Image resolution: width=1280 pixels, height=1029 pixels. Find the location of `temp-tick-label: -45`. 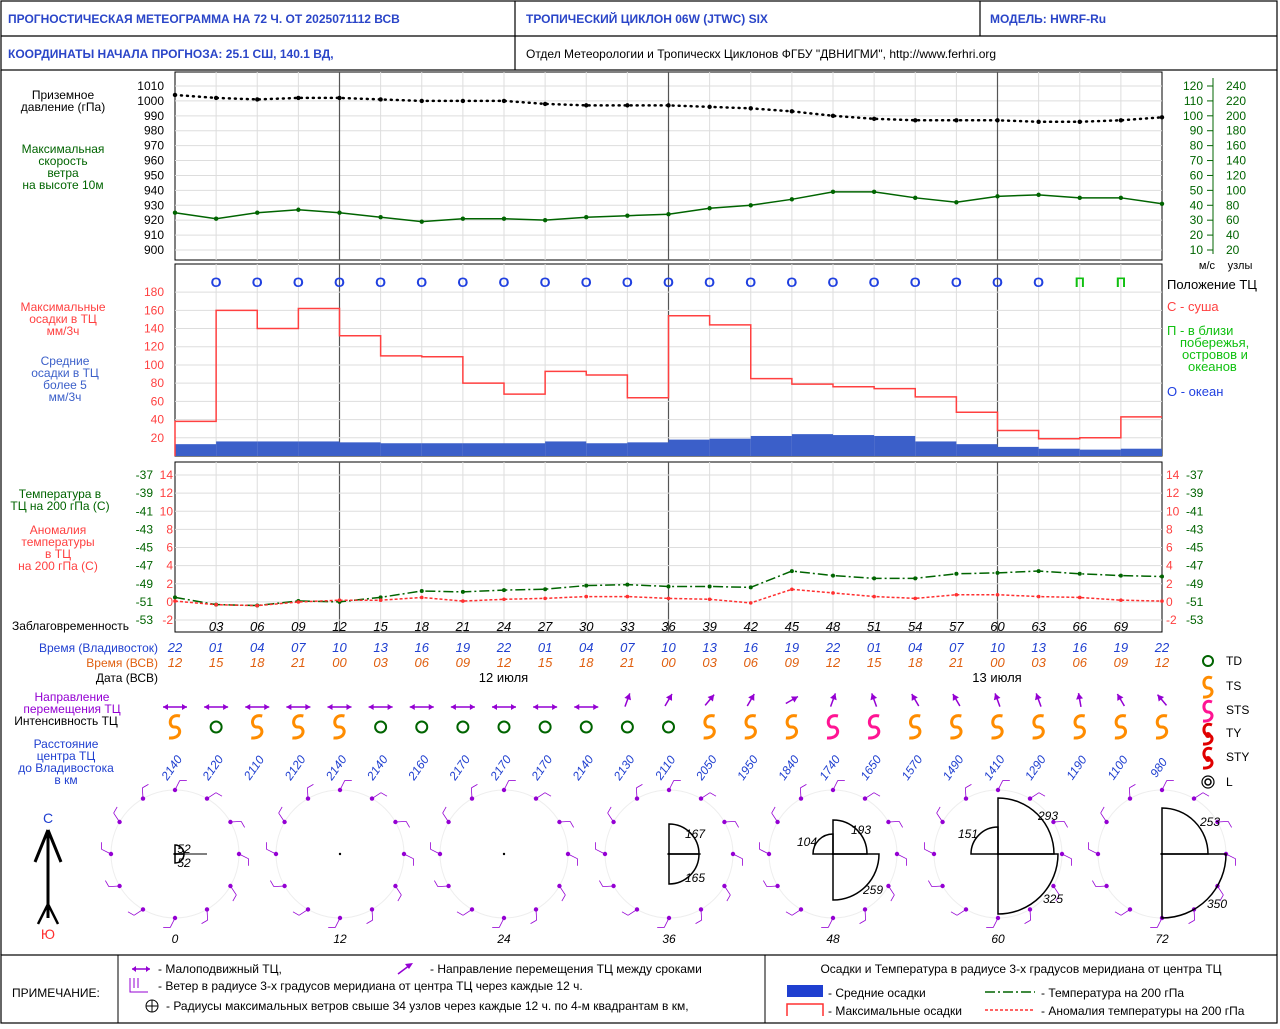

temp-tick-label: -45 is located at coordinates (145, 548).